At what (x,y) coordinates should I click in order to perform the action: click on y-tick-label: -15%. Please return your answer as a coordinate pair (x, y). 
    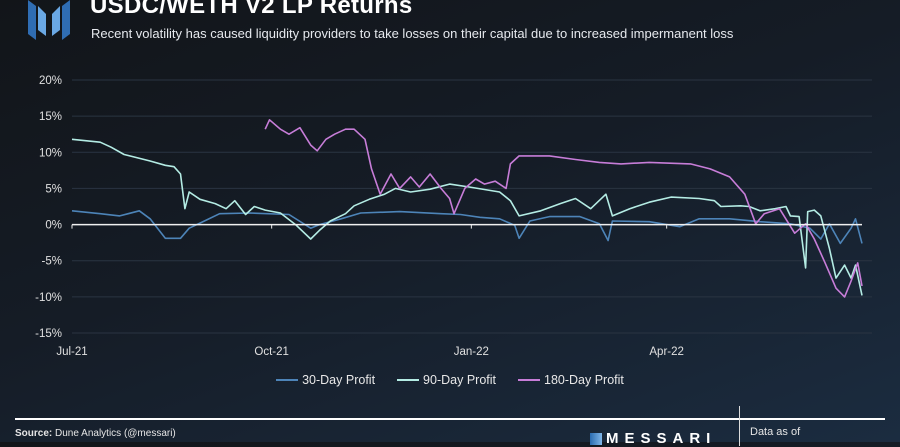
    Looking at the image, I should click on (48, 334).